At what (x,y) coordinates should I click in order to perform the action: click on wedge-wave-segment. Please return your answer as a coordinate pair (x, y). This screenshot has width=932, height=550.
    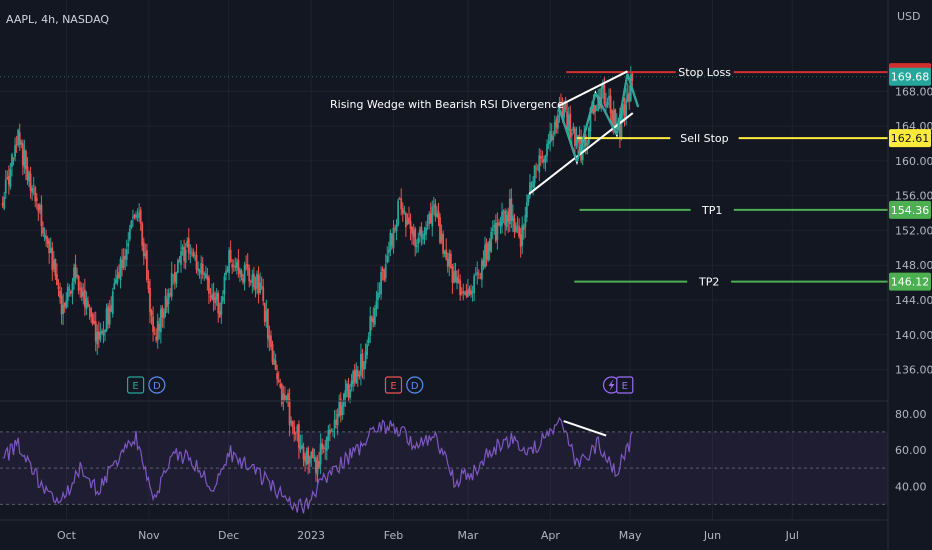
    Looking at the image, I should click on (622, 104).